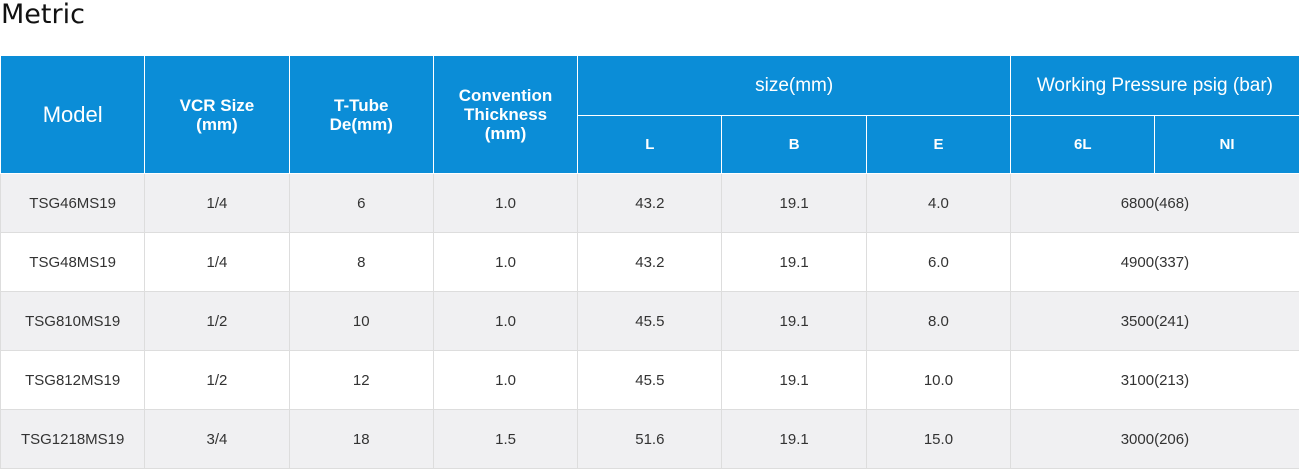 This screenshot has width=1299, height=472. What do you see at coordinates (361, 262) in the screenshot?
I see `table-cell: 8` at bounding box center [361, 262].